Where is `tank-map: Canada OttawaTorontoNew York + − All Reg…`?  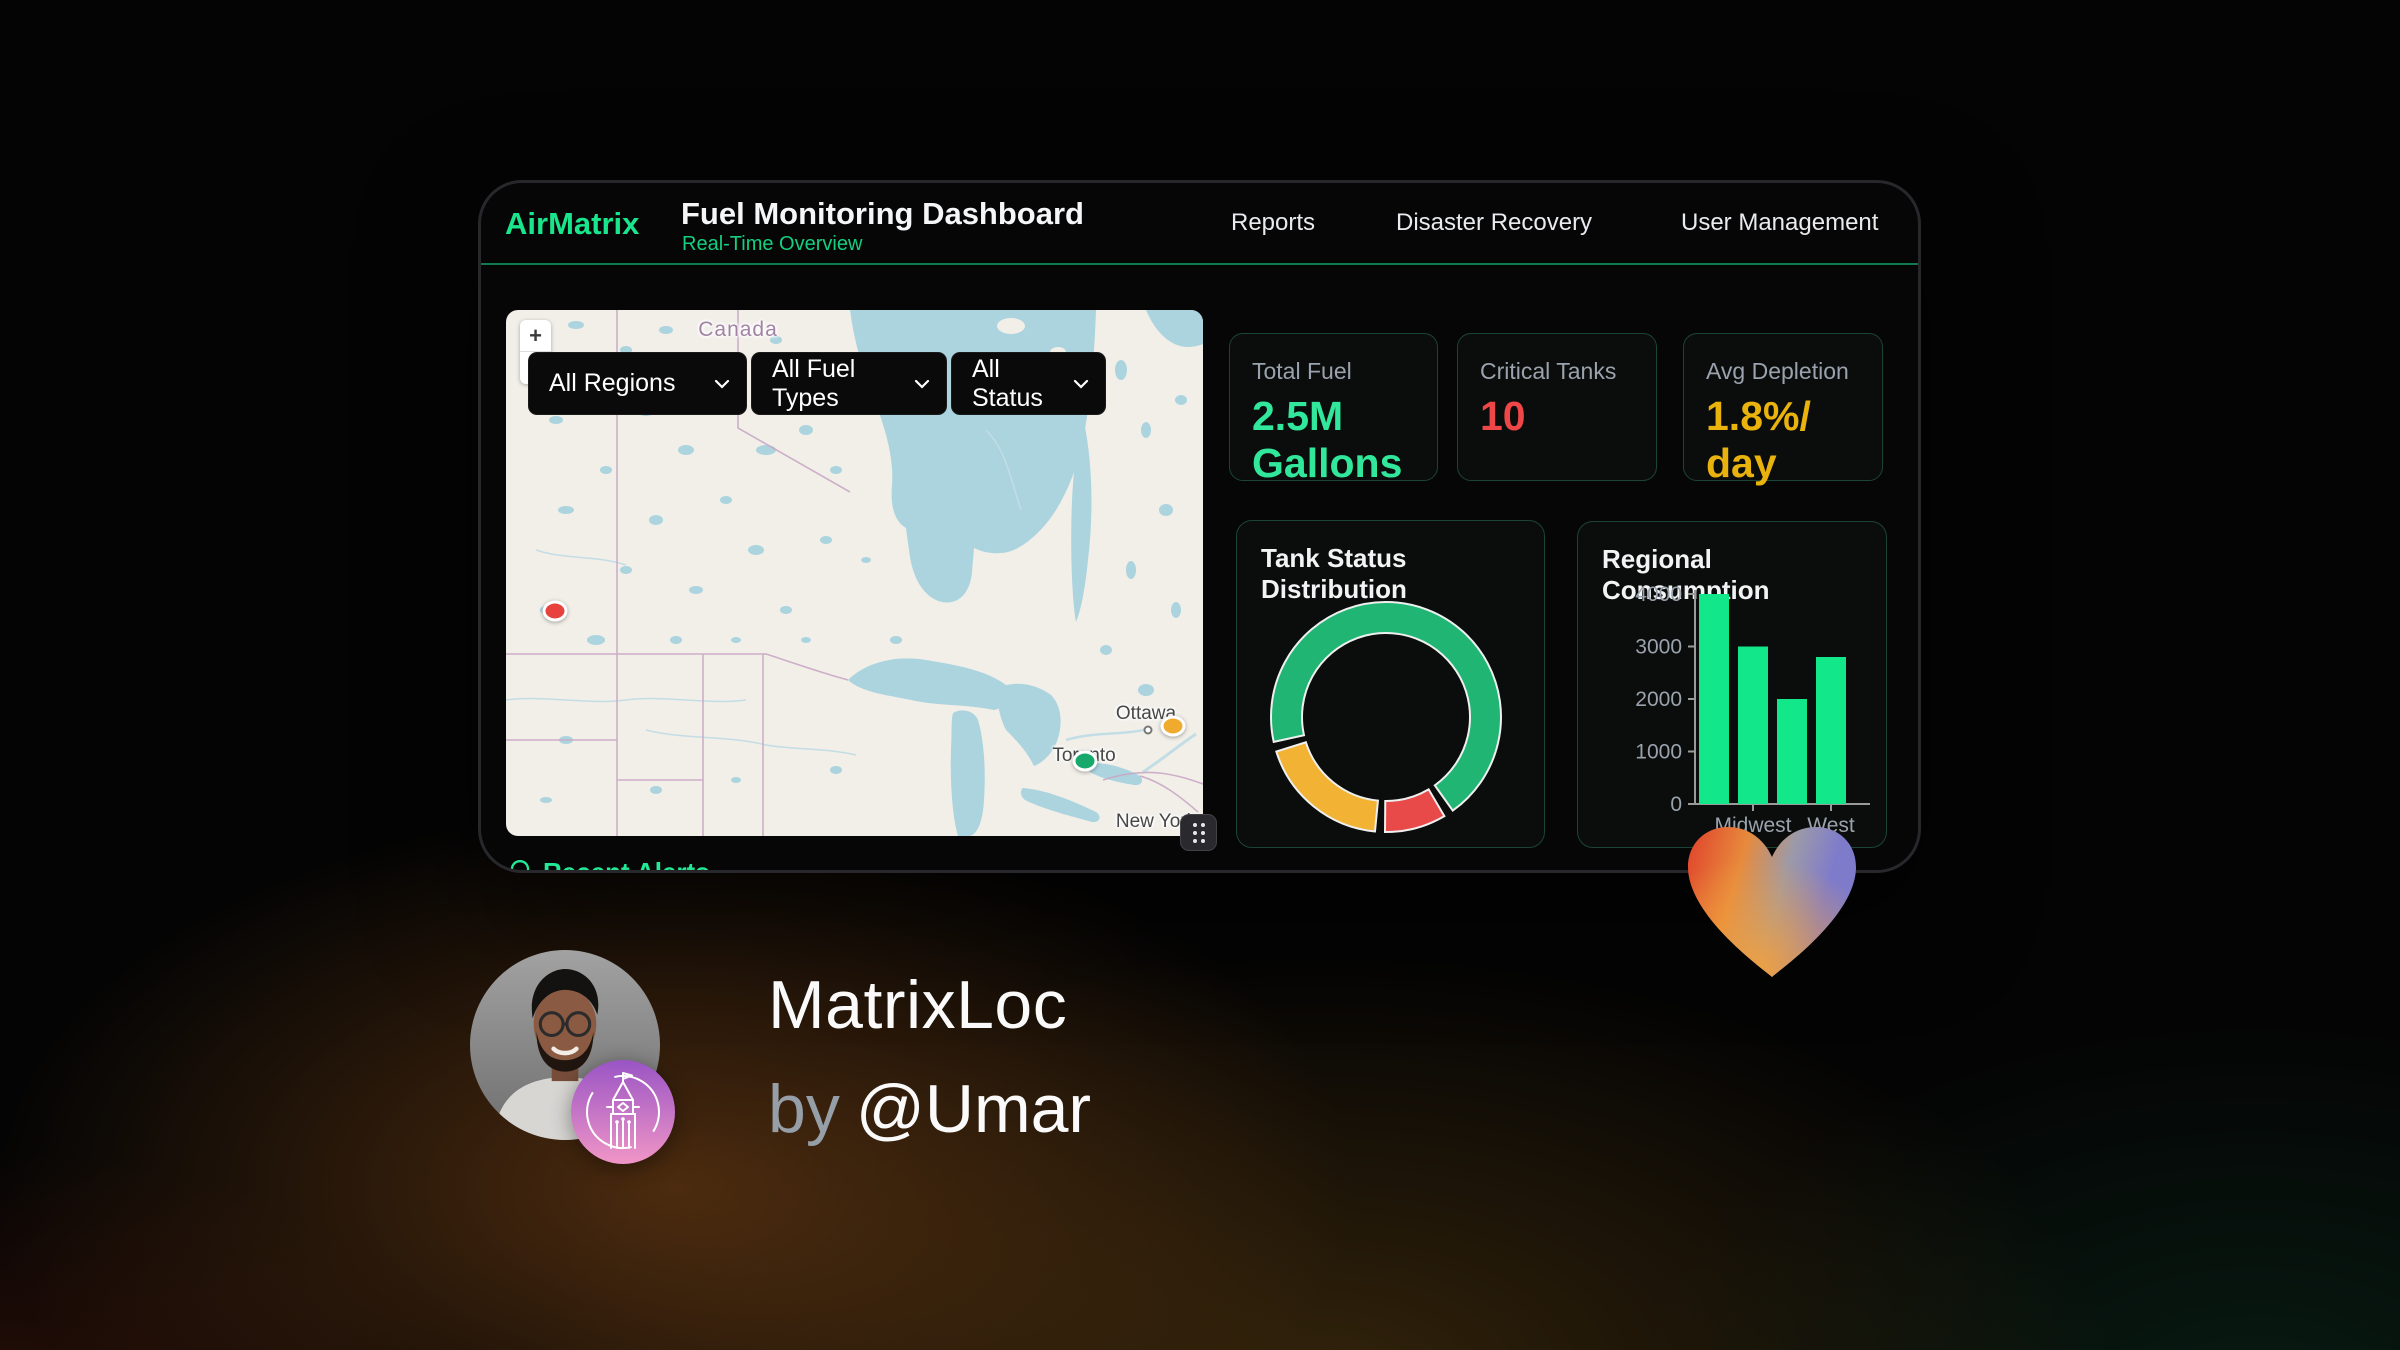 tank-map: Canada OttawaTorontoNew York + − All Reg… is located at coordinates (854, 573).